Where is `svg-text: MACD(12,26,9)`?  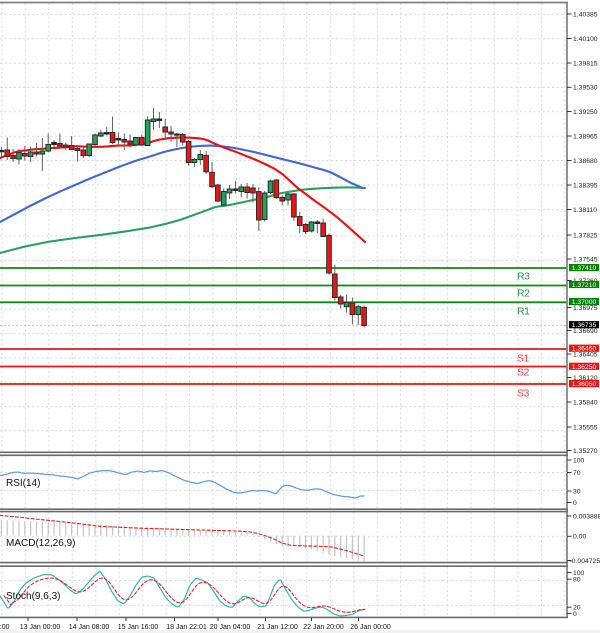 svg-text: MACD(12,26,9) is located at coordinates (40, 543).